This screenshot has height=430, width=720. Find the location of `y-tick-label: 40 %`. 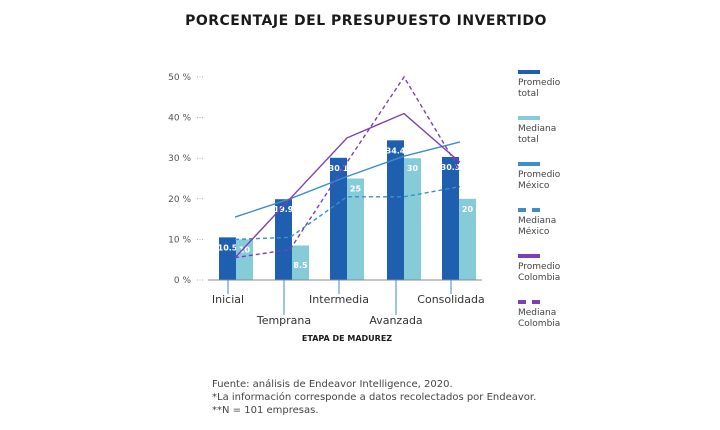

y-tick-label: 40 % is located at coordinates (179, 119).